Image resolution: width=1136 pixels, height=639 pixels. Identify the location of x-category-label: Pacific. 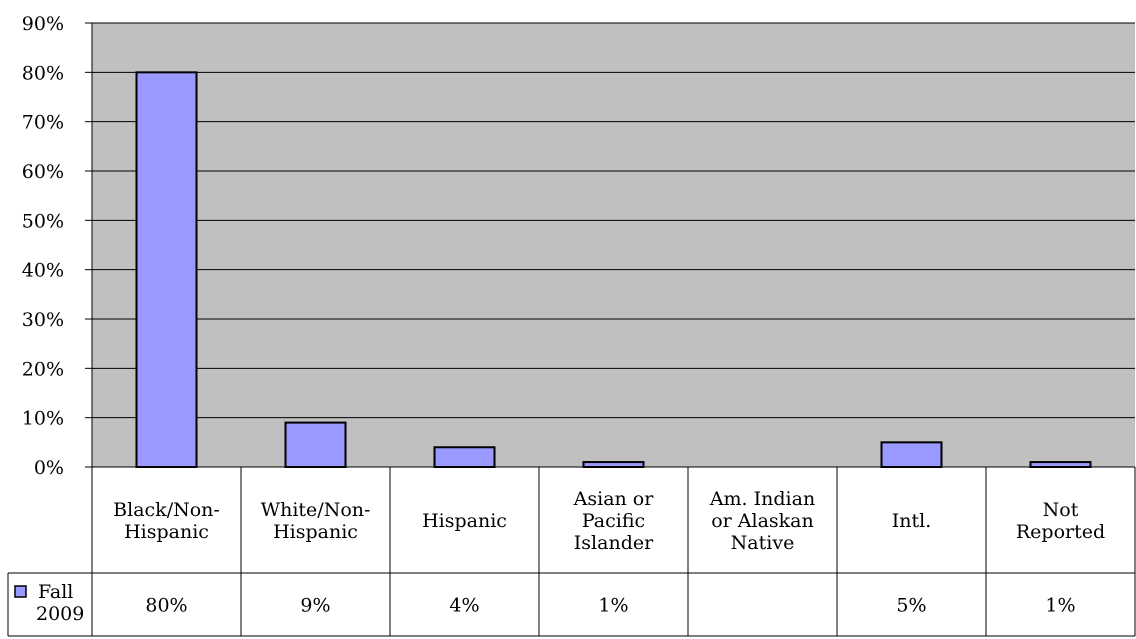
(613, 521).